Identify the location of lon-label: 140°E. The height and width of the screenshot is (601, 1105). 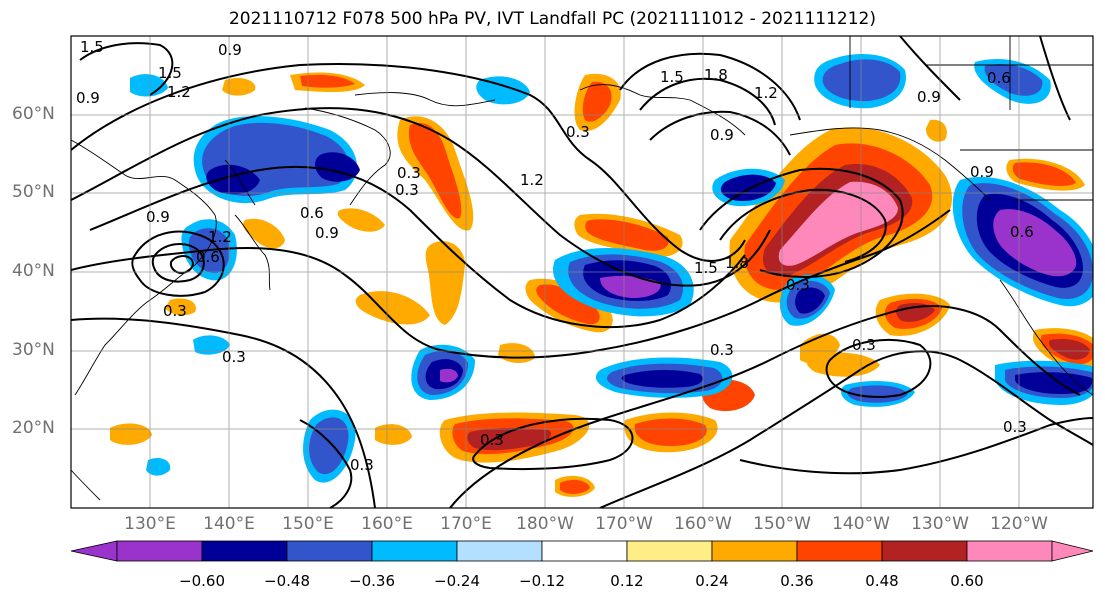
(229, 524).